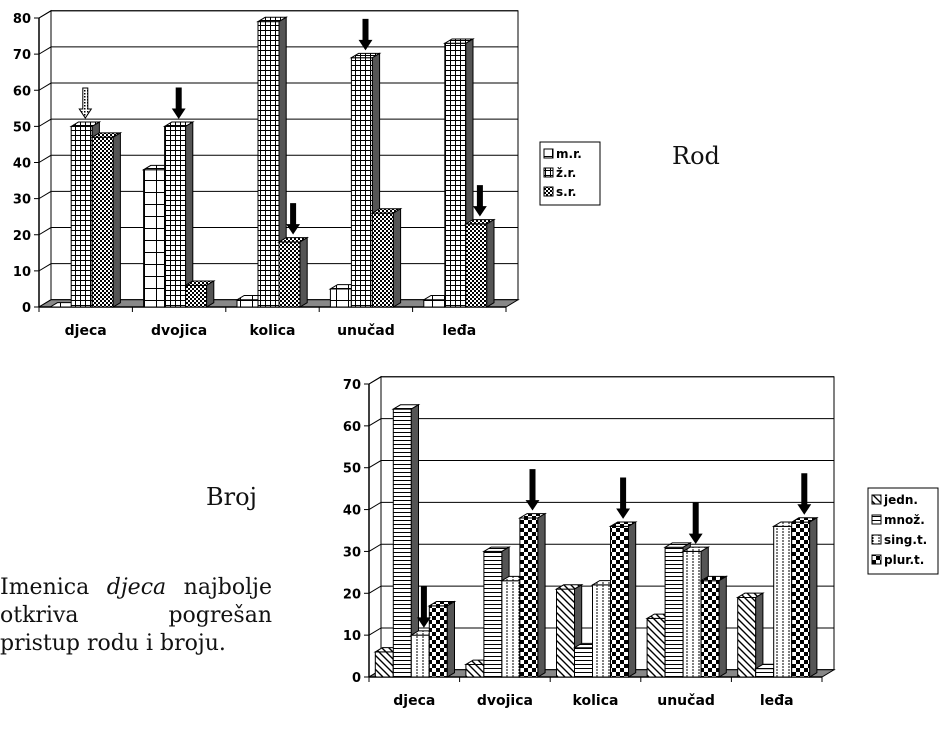  Describe the element at coordinates (22, 272) in the screenshot. I see `c1-ytick-label: 10` at that location.